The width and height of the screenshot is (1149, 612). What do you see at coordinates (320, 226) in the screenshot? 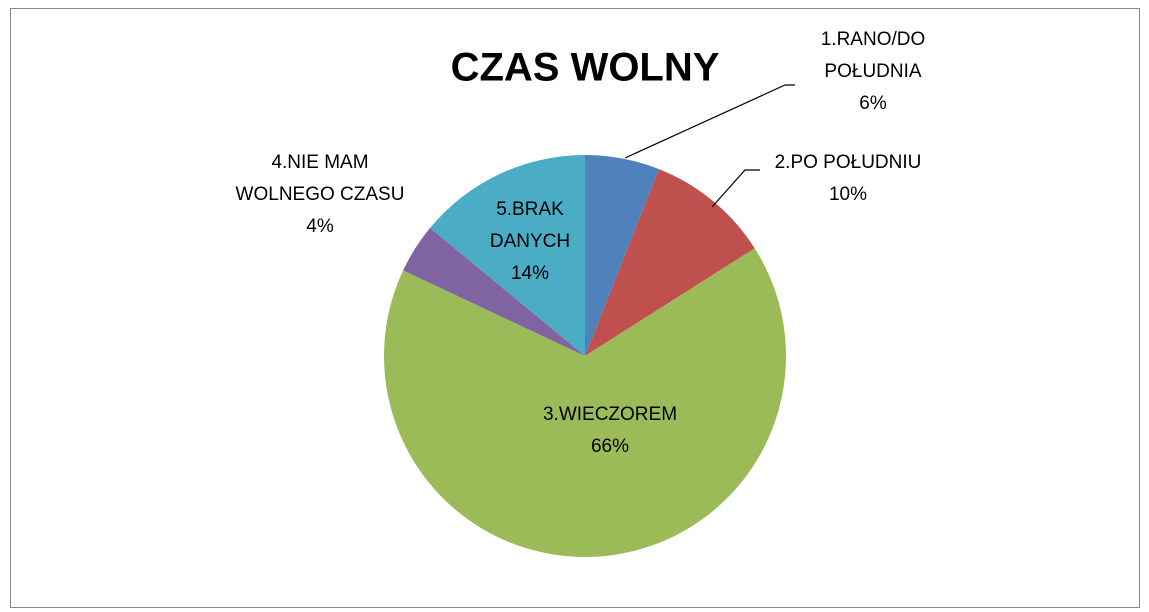
I see `data-label-value: 4%` at bounding box center [320, 226].